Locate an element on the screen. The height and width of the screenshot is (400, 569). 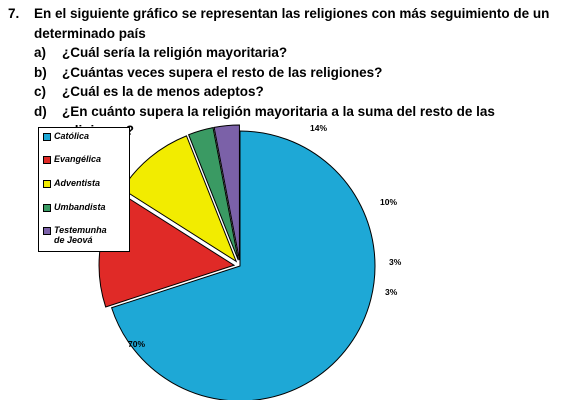
legend-label-catolica: Católica is located at coordinates (72, 136).